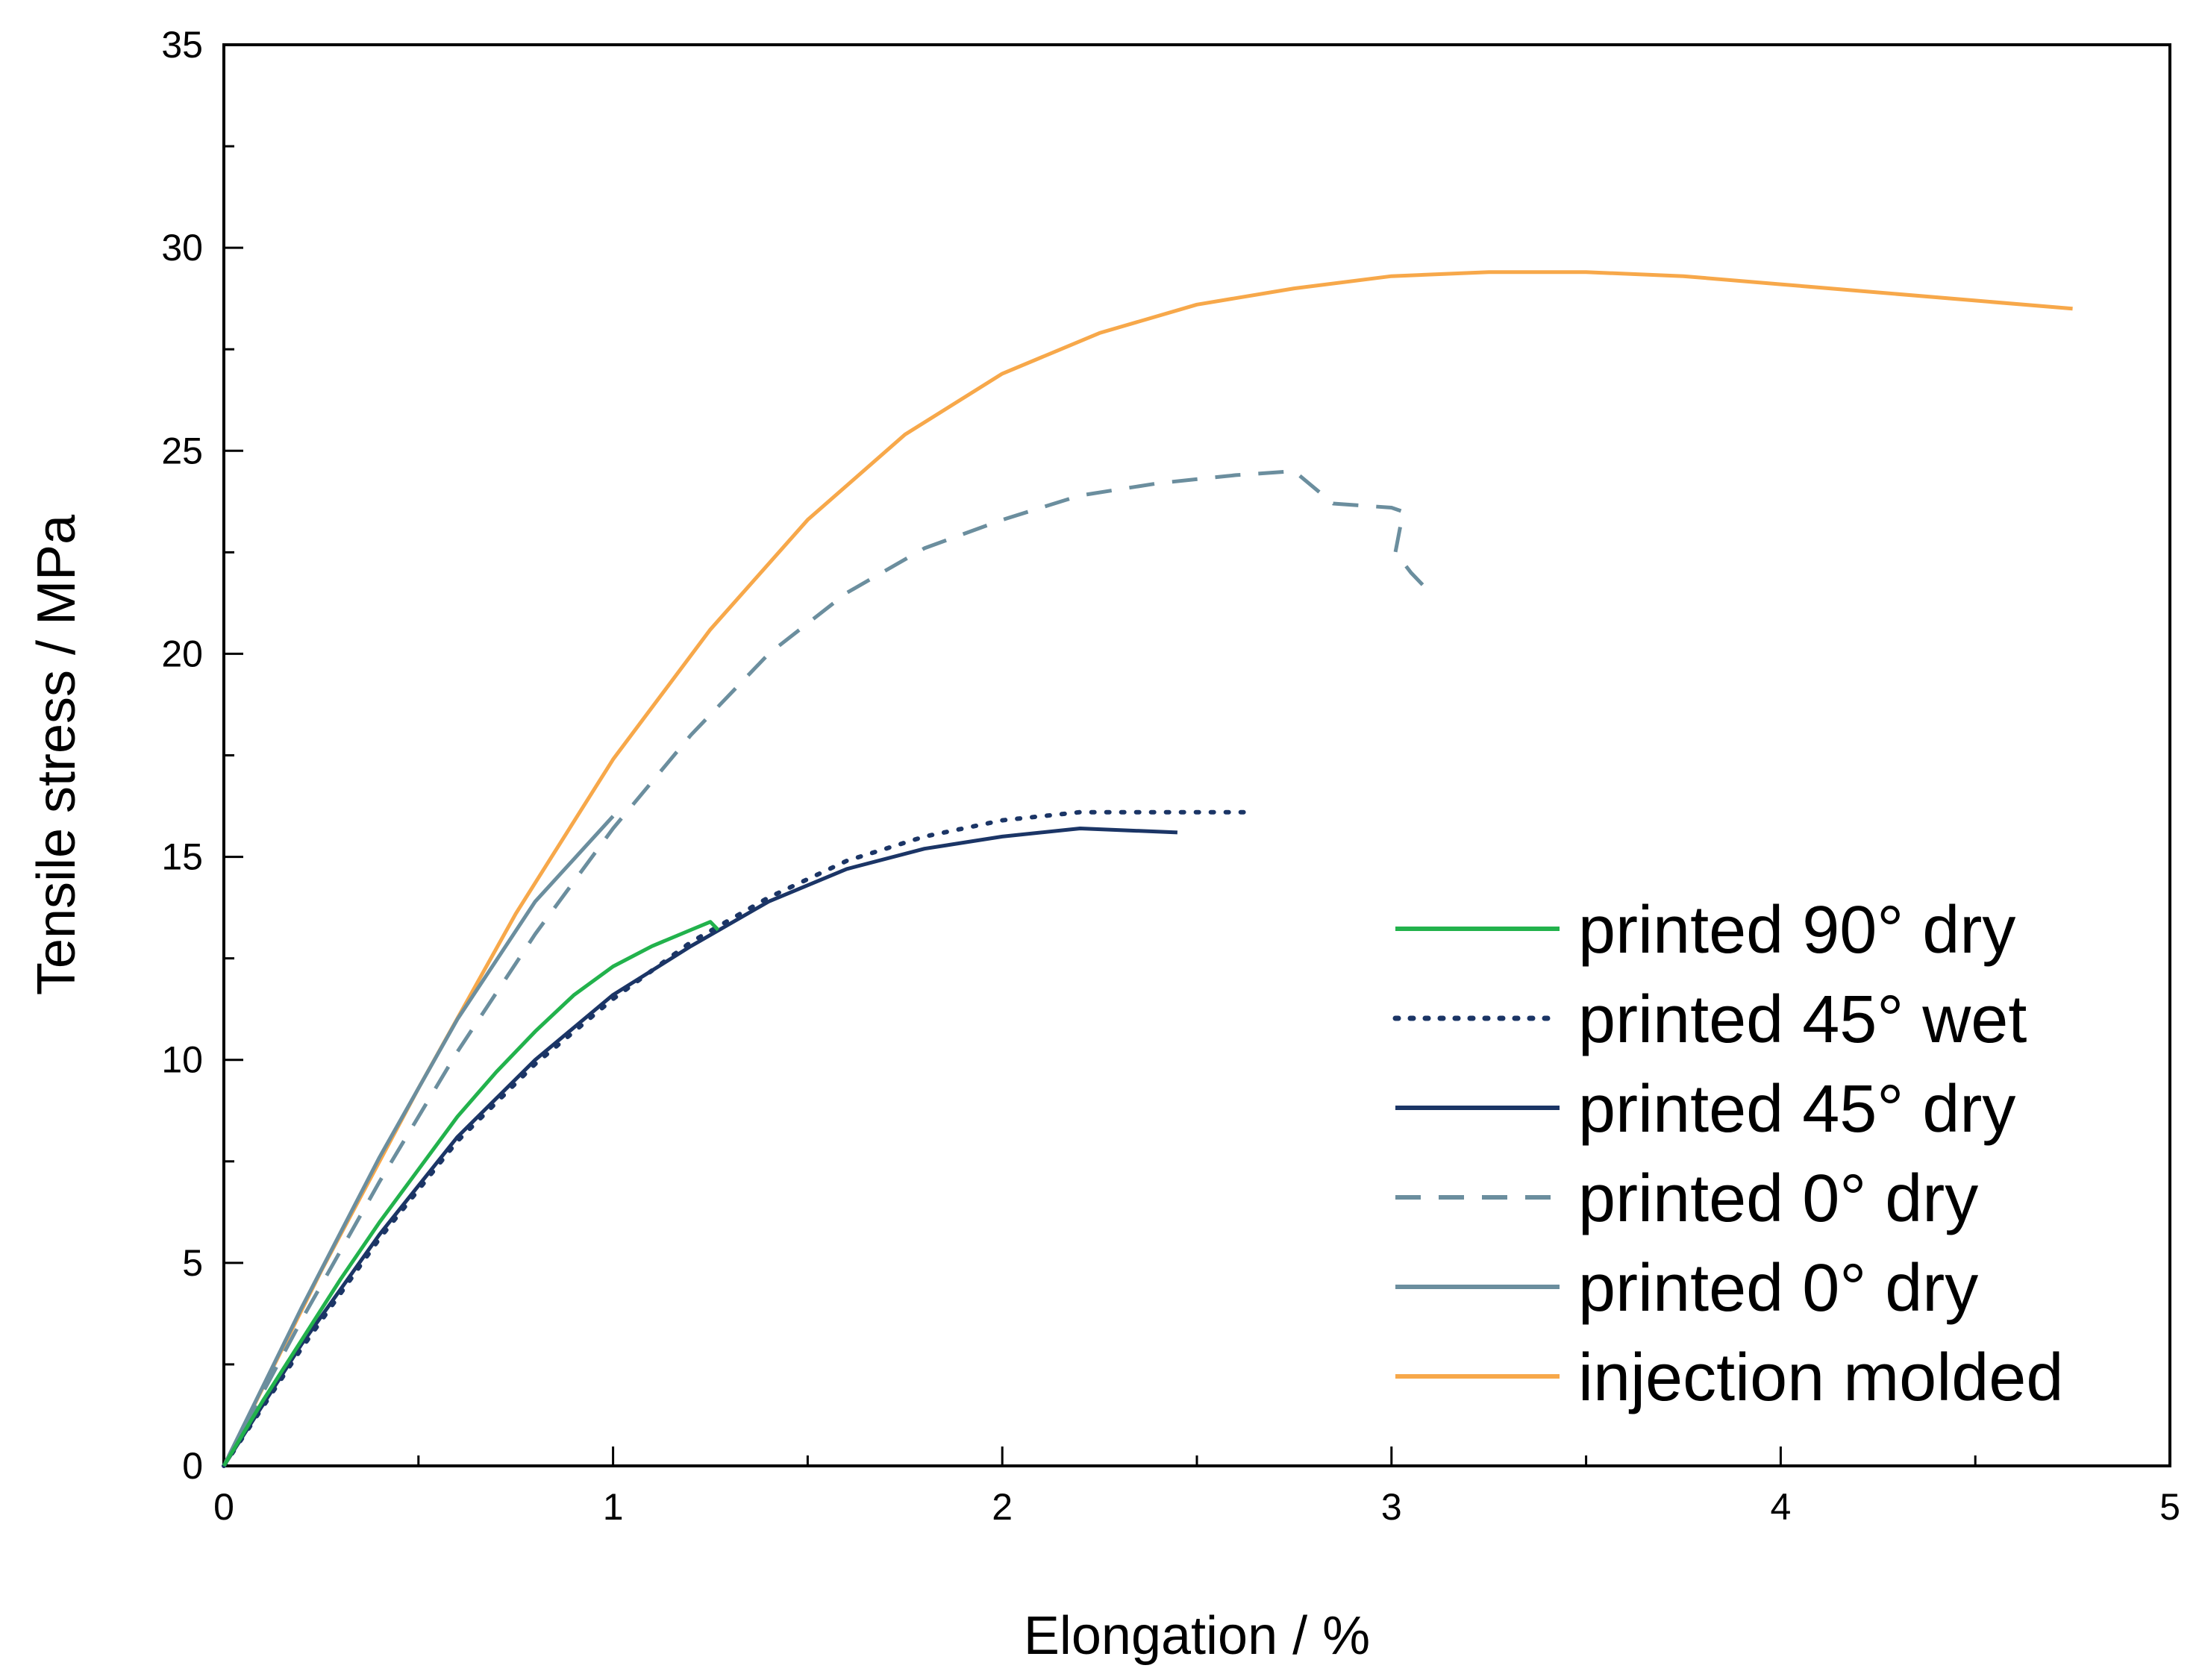 This screenshot has width=2202, height=1680. What do you see at coordinates (57, 754) in the screenshot?
I see `y-axis-title: Tensile stress / MPa` at bounding box center [57, 754].